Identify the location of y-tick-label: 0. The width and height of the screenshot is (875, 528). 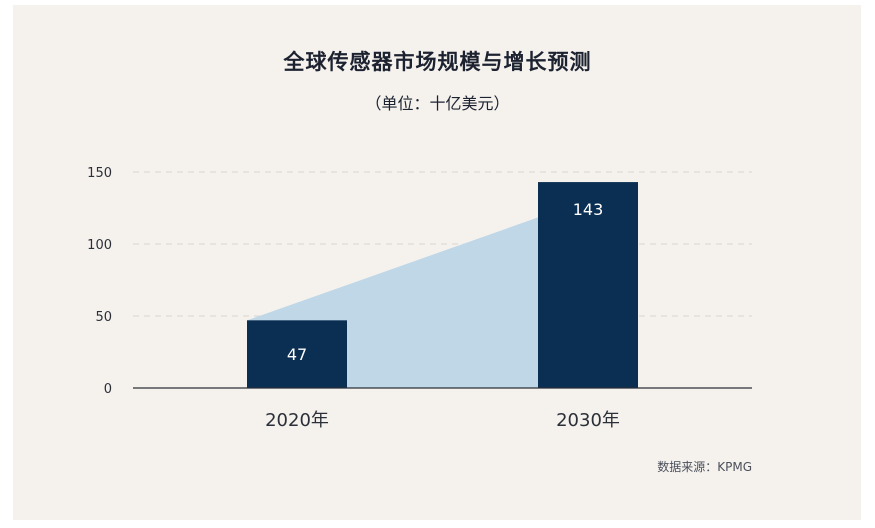
(108, 389).